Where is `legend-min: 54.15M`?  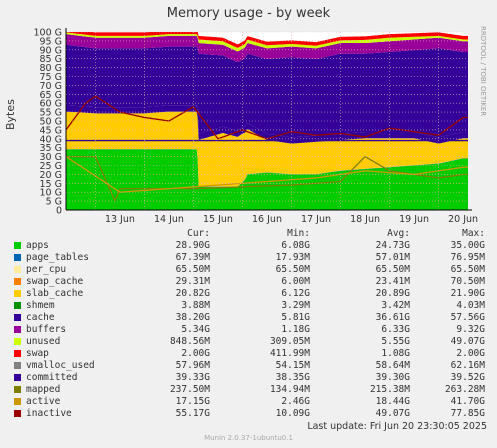
legend-min: 54.15M is located at coordinates (292, 365).